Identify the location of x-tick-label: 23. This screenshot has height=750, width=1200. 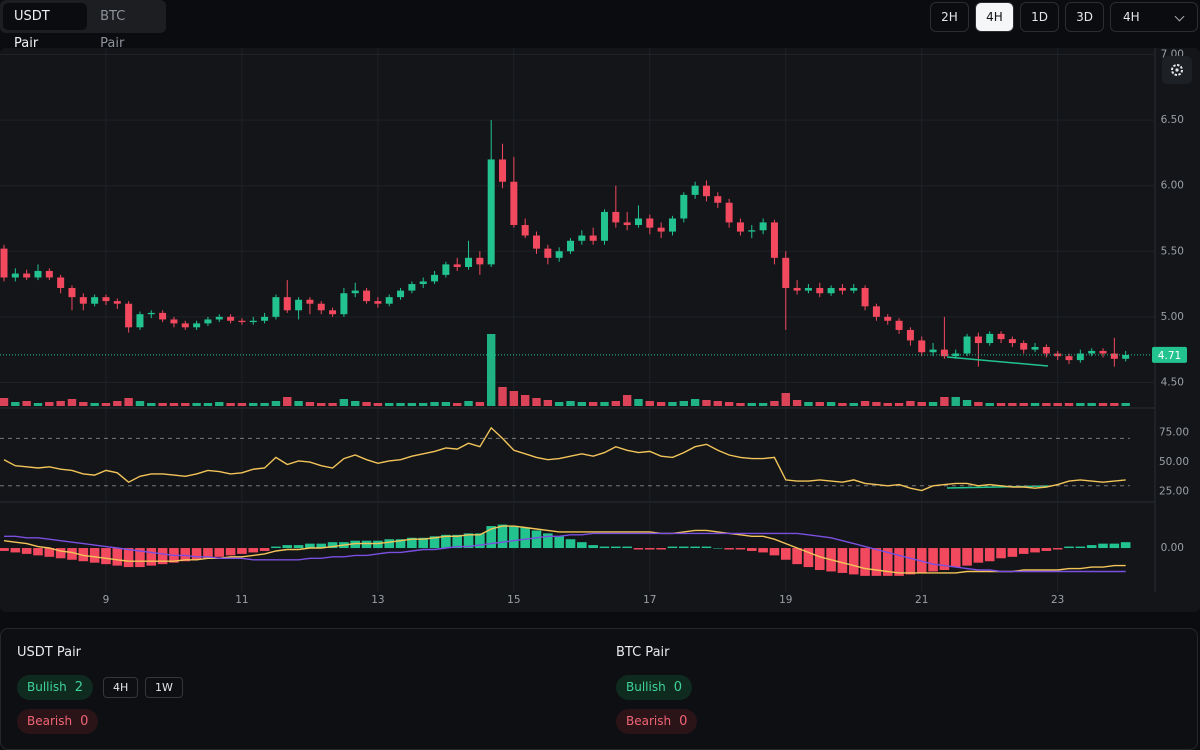
(1057, 600).